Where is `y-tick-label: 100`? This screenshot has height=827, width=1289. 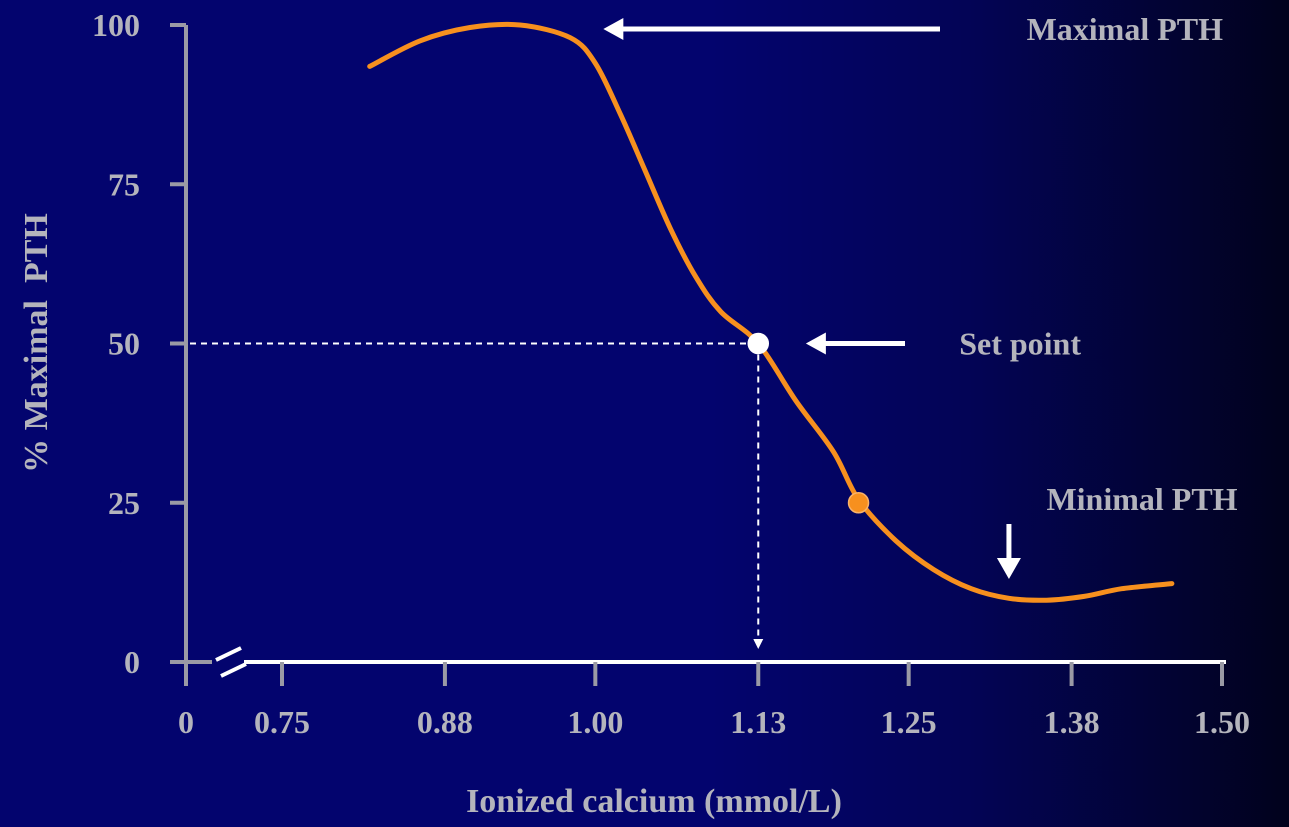
y-tick-label: 100 is located at coordinates (116, 25).